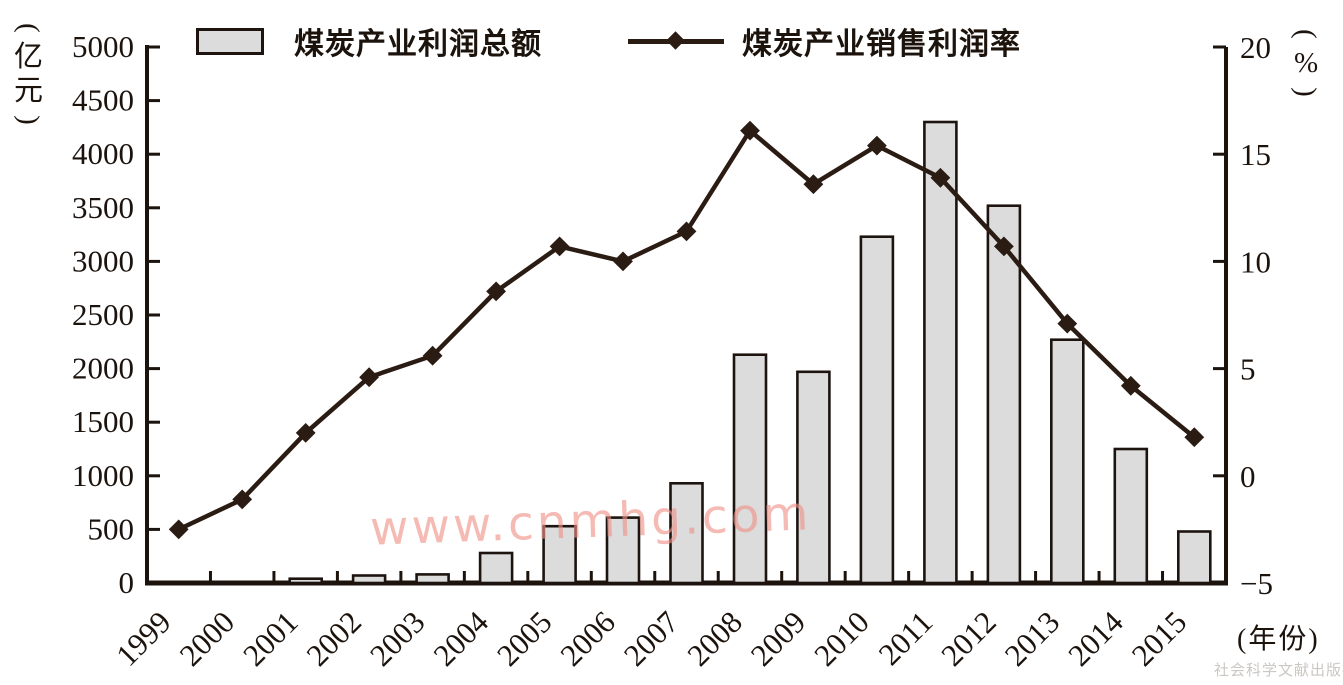  I want to click on line-marker-2000, so click(242, 499).